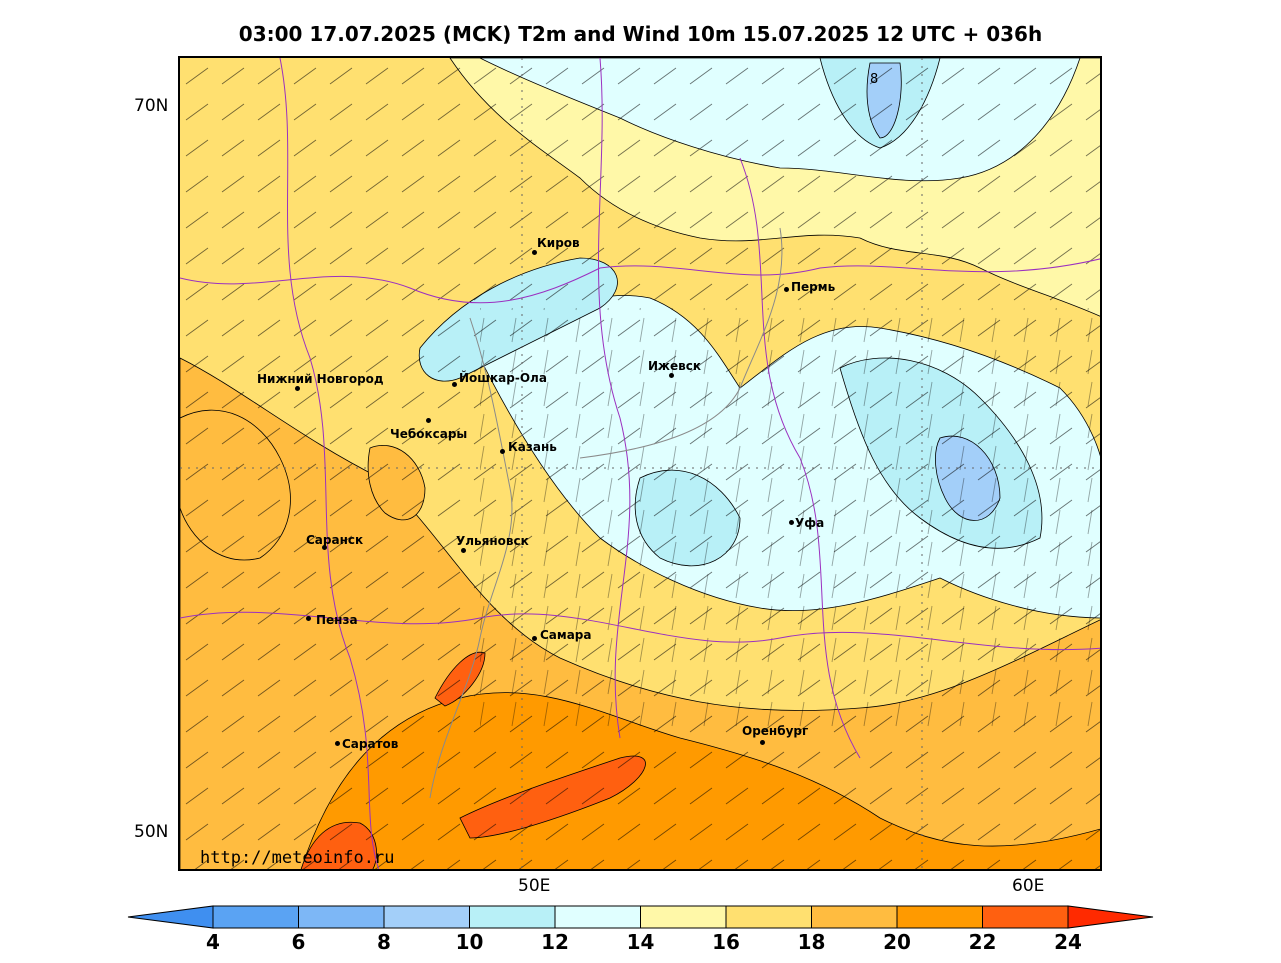 The width and height of the screenshot is (1281, 963). What do you see at coordinates (337, 620) in the screenshot?
I see `city-label-penza: Пенза` at bounding box center [337, 620].